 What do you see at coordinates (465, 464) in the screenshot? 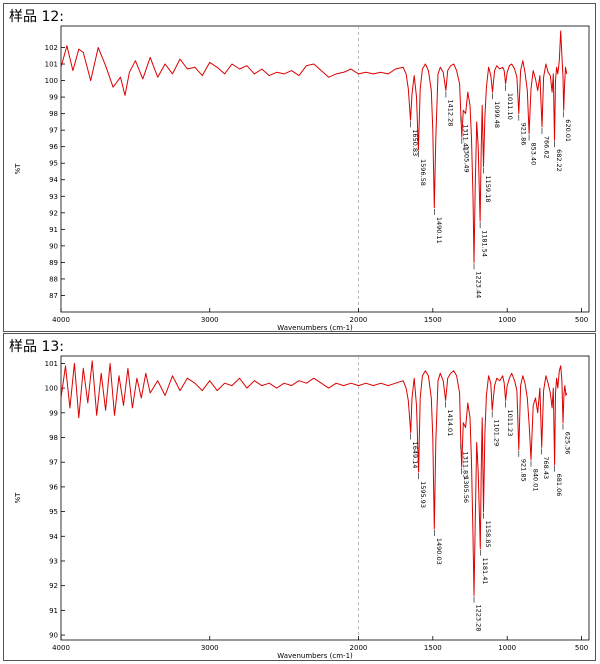
I see `peak-label: 1311.83` at bounding box center [465, 464].